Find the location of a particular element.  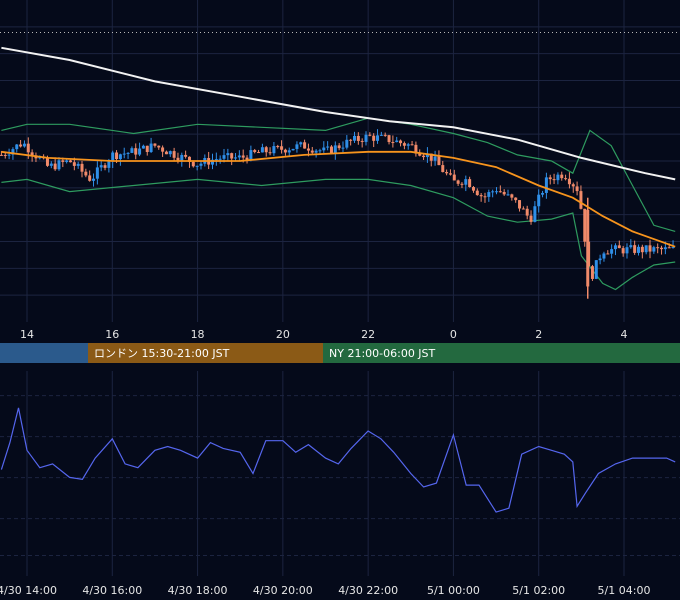

axis-strip is located at coordinates (340, 332).